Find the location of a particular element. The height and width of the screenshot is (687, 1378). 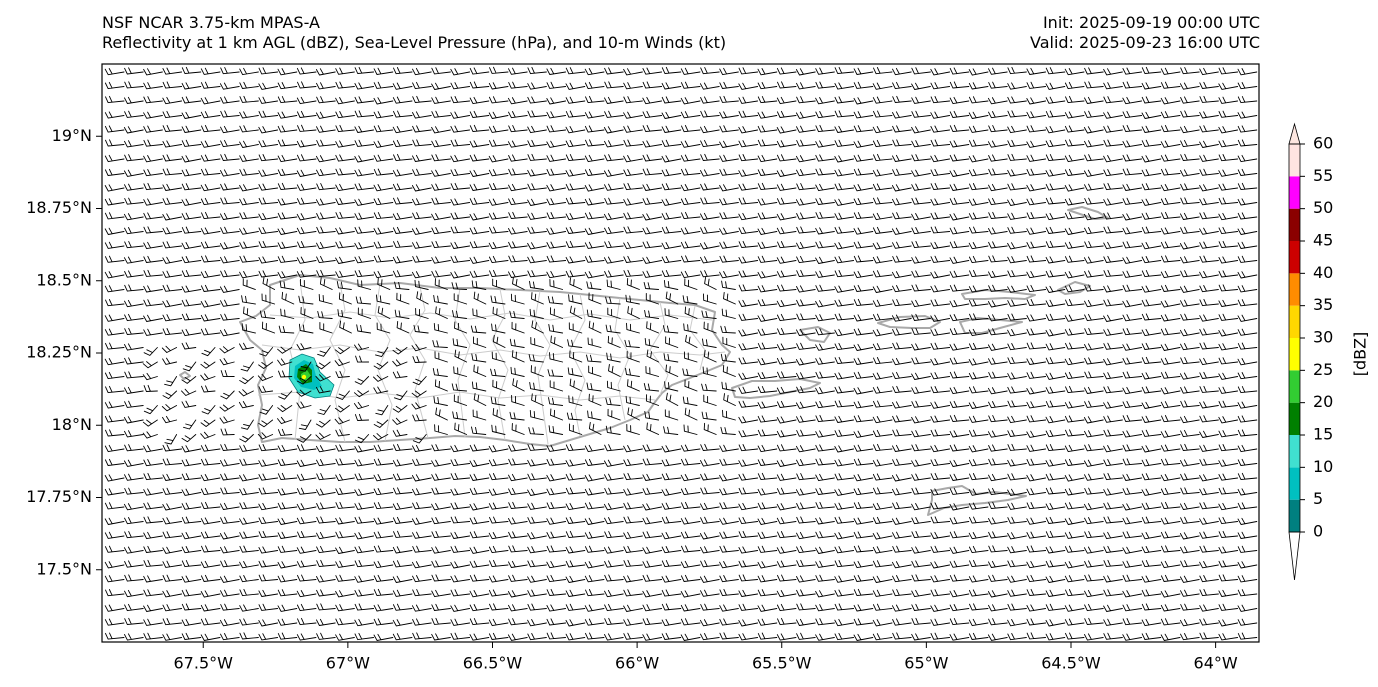

lon-tick-label: 64°W is located at coordinates (1216, 663).